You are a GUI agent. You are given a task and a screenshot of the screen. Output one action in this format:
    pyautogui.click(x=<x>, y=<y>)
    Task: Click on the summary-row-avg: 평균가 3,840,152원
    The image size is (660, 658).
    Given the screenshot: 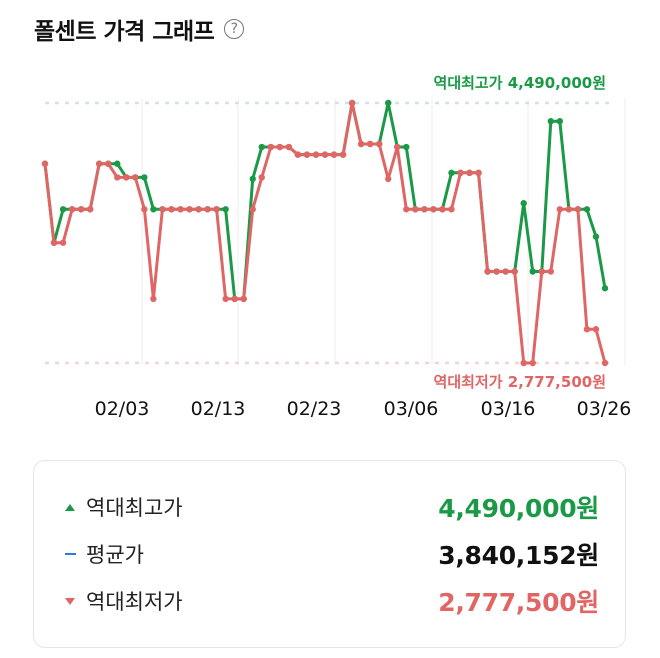 What is the action you would take?
    pyautogui.click(x=331, y=554)
    